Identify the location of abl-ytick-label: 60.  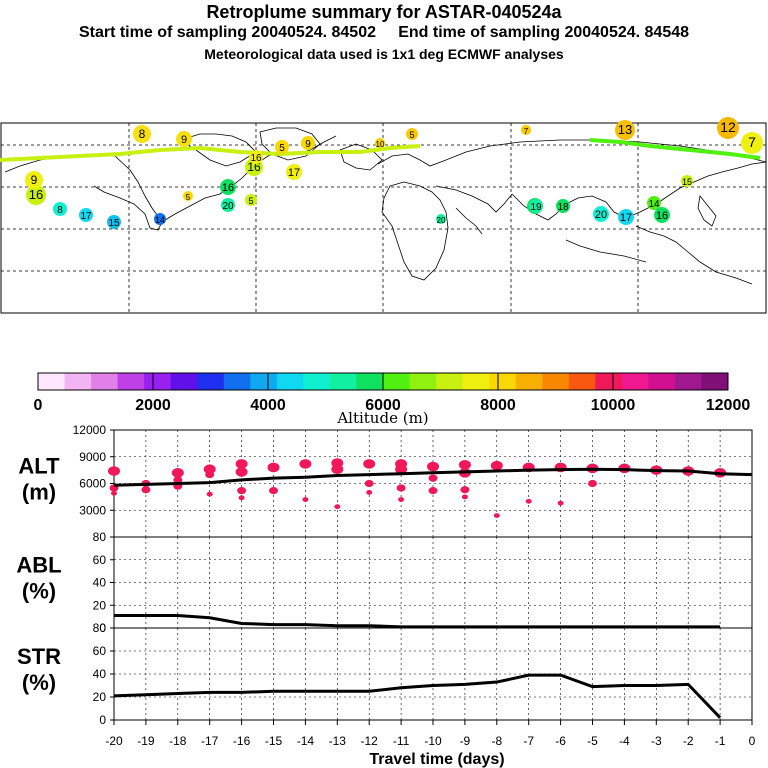
(100, 560).